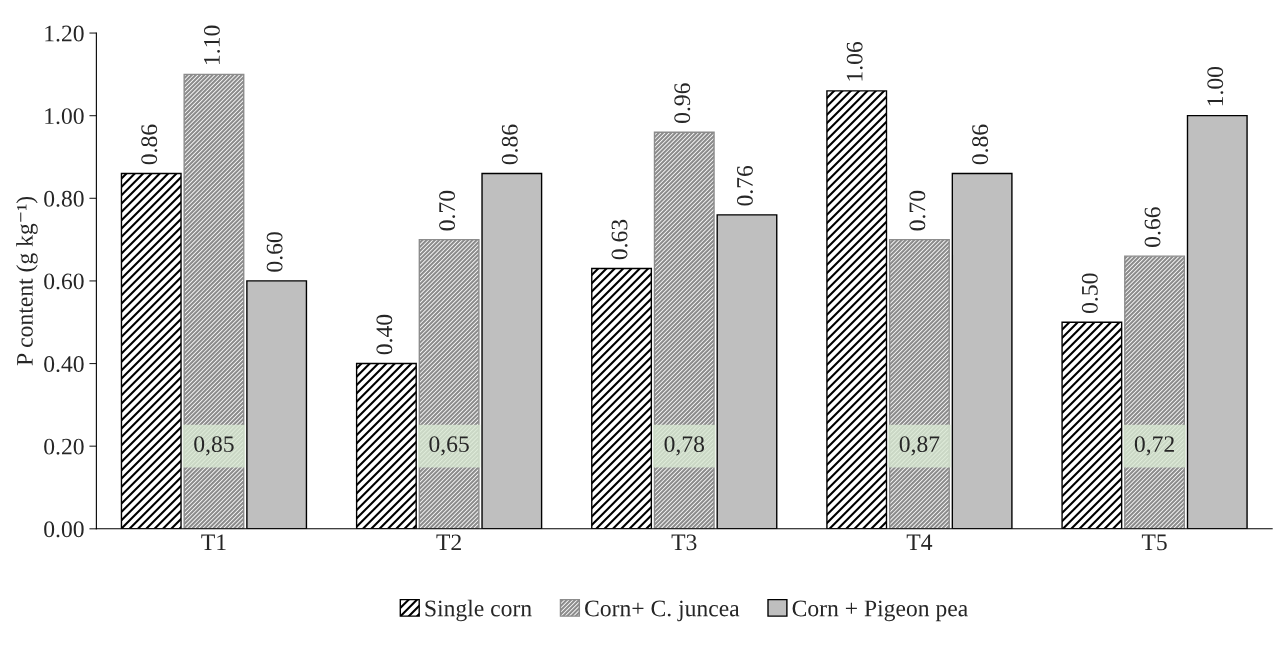 This screenshot has width=1285, height=661. I want to click on data-label: 1.06, so click(854, 61).